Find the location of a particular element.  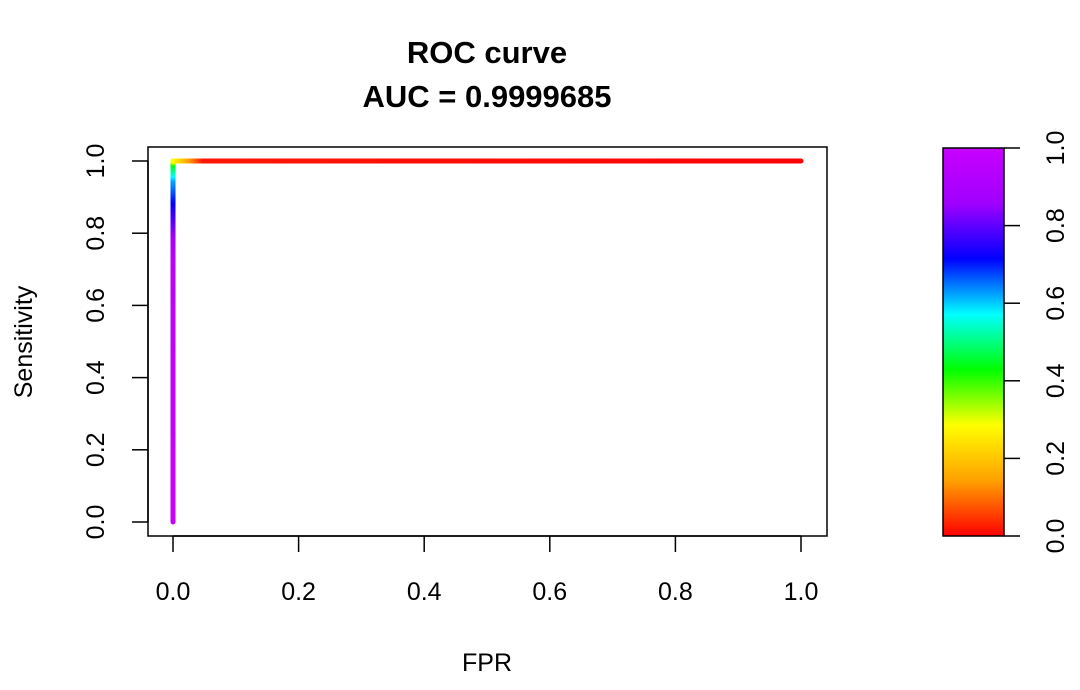

chart-title: ROC curve is located at coordinates (487, 52).